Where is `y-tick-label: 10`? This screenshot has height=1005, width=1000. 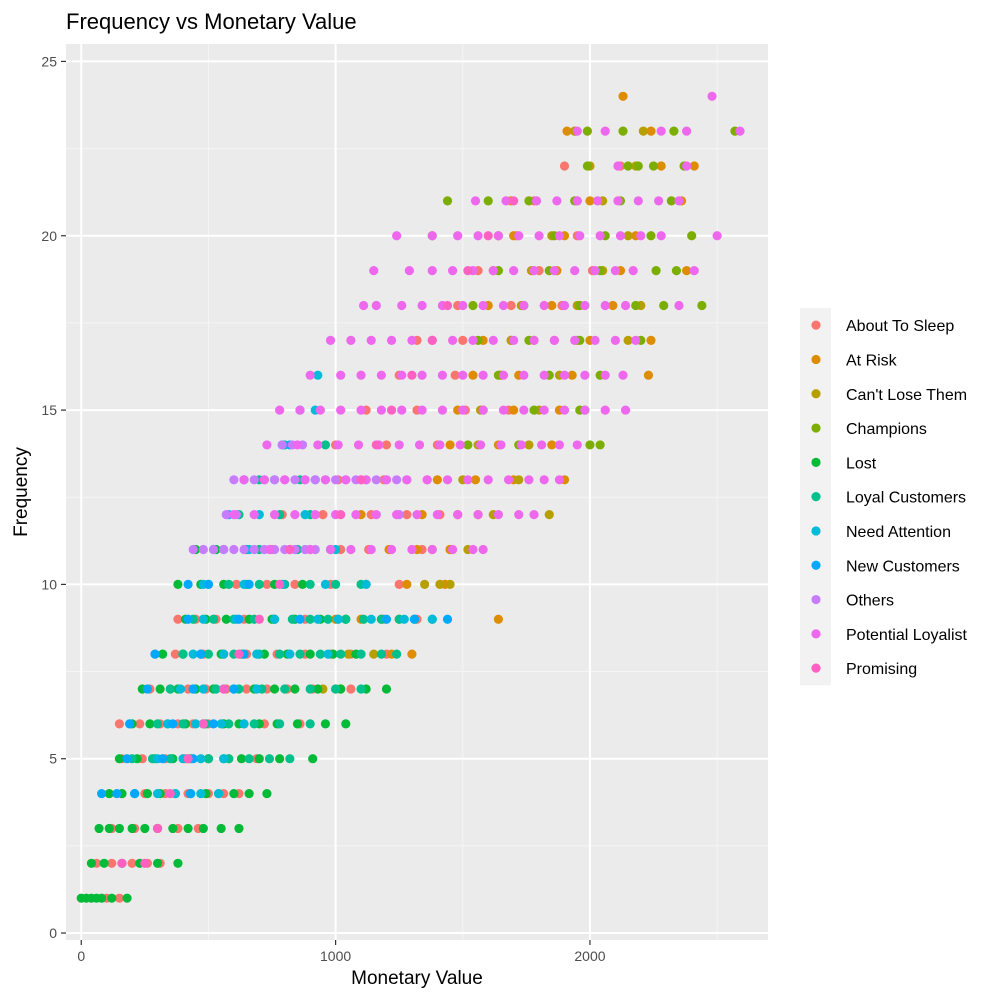 y-tick-label: 10 is located at coordinates (49, 584).